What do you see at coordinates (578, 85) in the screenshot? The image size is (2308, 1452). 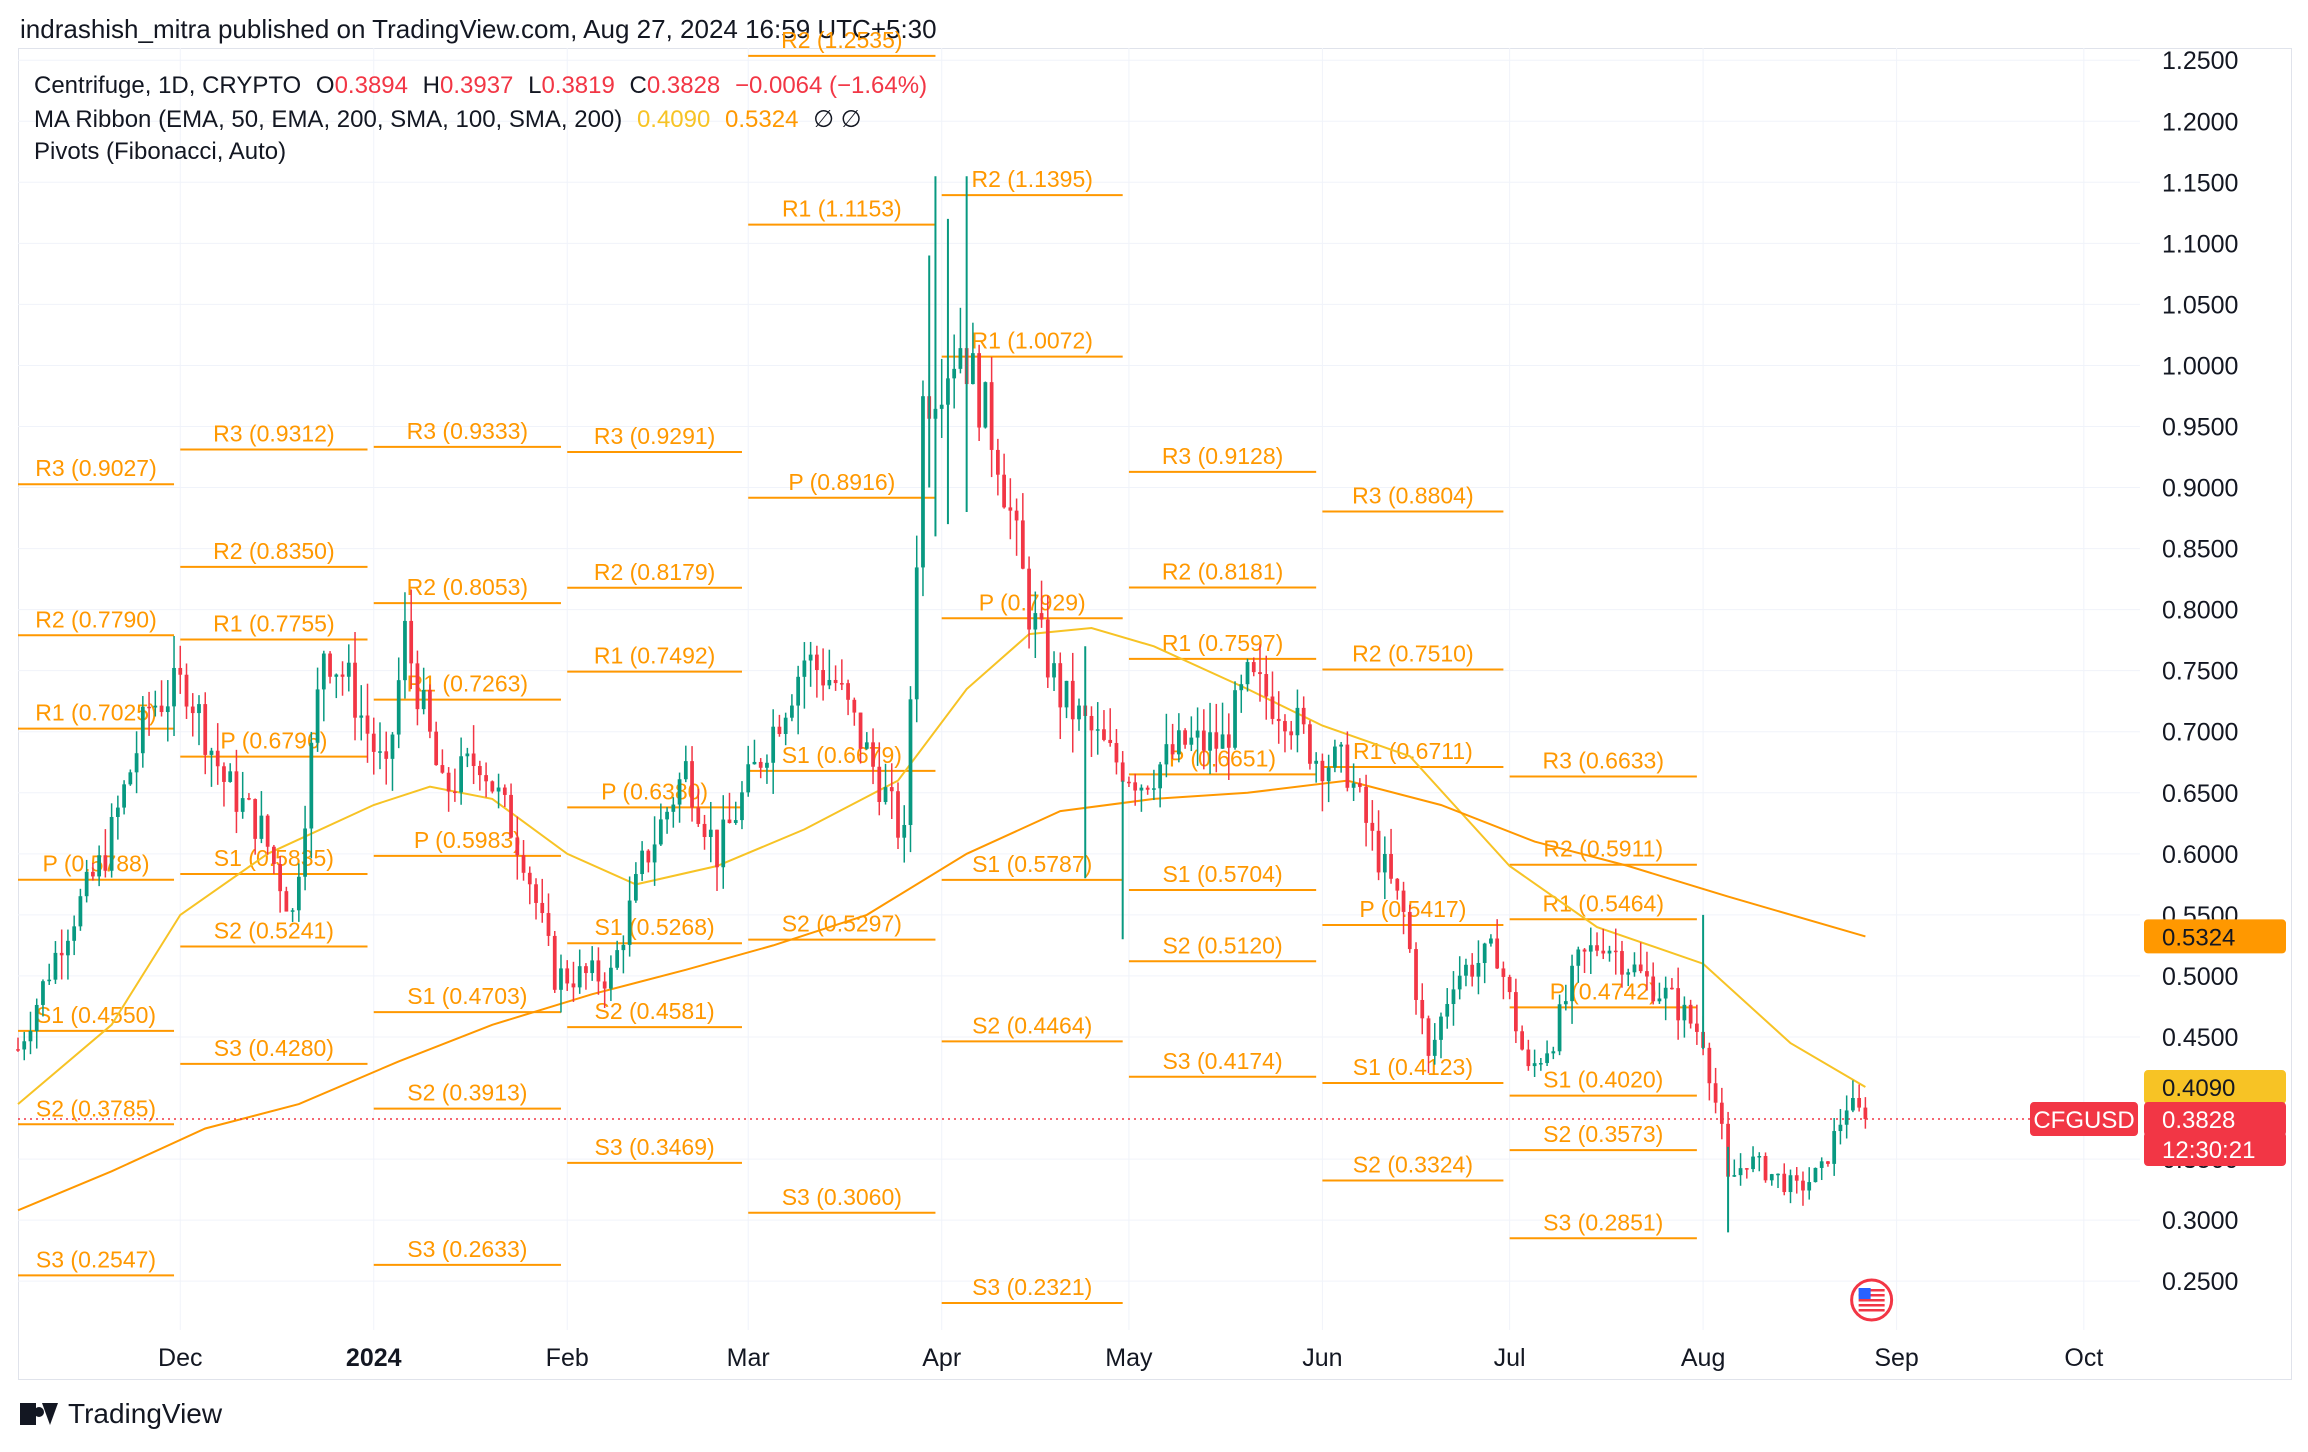 I see `legend-low: 0.3819` at bounding box center [578, 85].